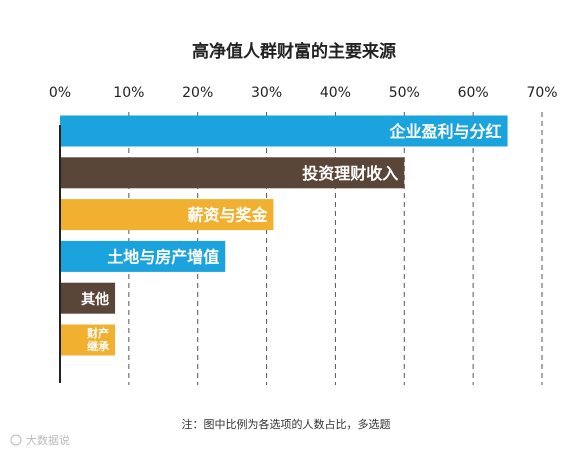 This screenshot has width=588, height=455. Describe the element at coordinates (227, 215) in the screenshot. I see `bar-label: 薪资与奖金` at that location.